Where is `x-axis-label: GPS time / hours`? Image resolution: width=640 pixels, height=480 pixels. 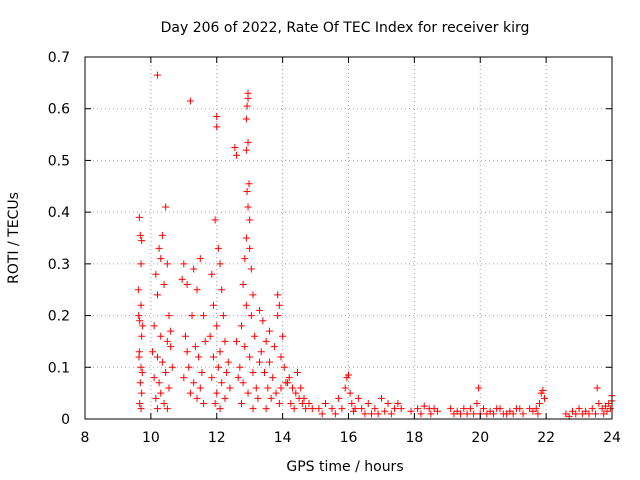
x-axis-label: GPS time / hours is located at coordinates (344, 467).